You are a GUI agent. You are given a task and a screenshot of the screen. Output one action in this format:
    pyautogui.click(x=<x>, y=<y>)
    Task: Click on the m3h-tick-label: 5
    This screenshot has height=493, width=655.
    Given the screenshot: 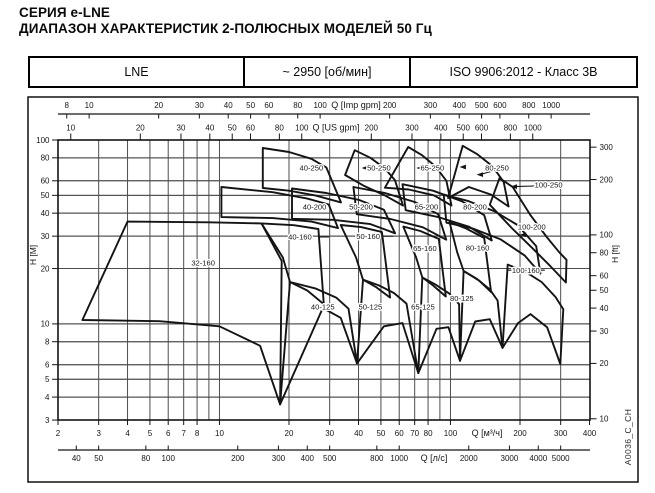 What is the action you would take?
    pyautogui.click(x=150, y=433)
    